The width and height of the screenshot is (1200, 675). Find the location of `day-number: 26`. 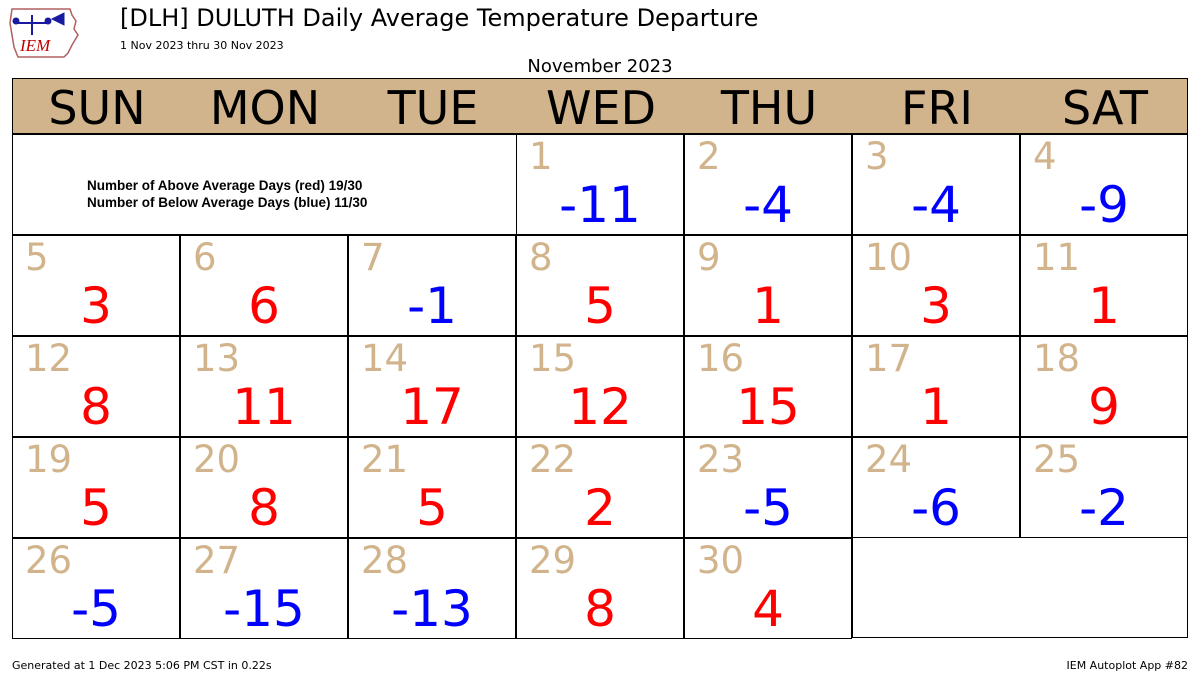

day-number: 26 is located at coordinates (49, 560).